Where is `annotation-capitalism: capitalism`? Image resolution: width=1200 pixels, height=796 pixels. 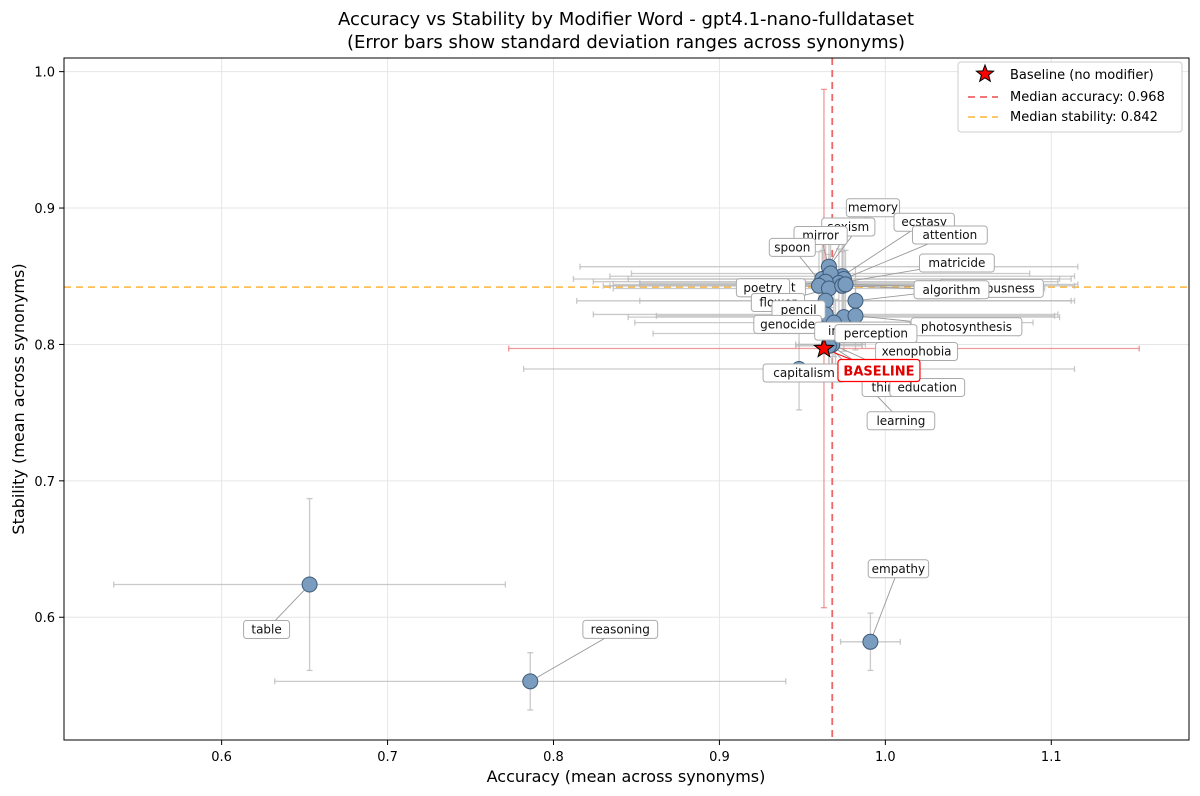 annotation-capitalism: capitalism is located at coordinates (804, 373).